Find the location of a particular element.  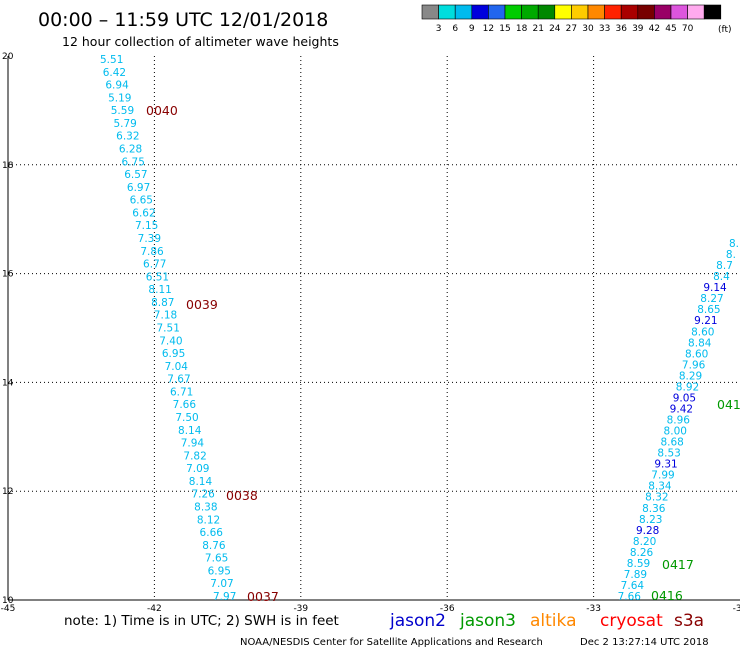

swh-value: 9.28 is located at coordinates (647, 531).